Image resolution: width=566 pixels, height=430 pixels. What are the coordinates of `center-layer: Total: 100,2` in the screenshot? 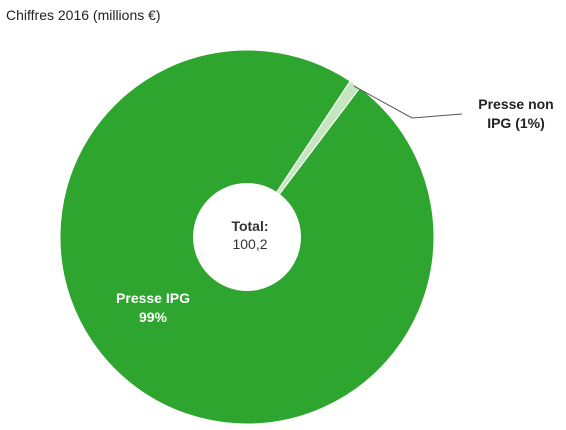 It's located at (247, 237).